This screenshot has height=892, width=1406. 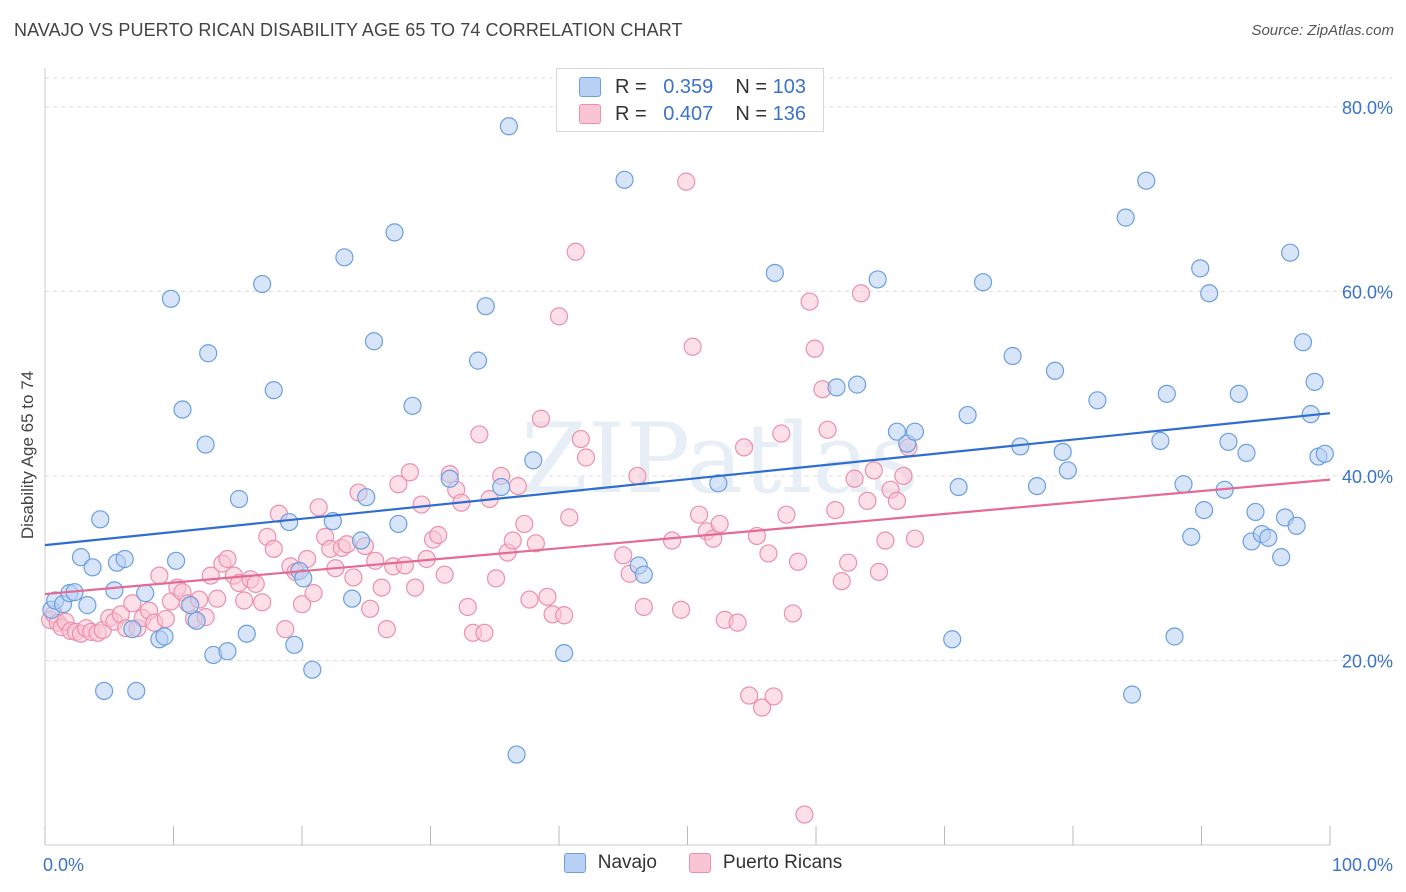 I want to click on correlation-legend: R = 0.359 N = 103 R = 0.407 N = 136, so click(x=690, y=100).